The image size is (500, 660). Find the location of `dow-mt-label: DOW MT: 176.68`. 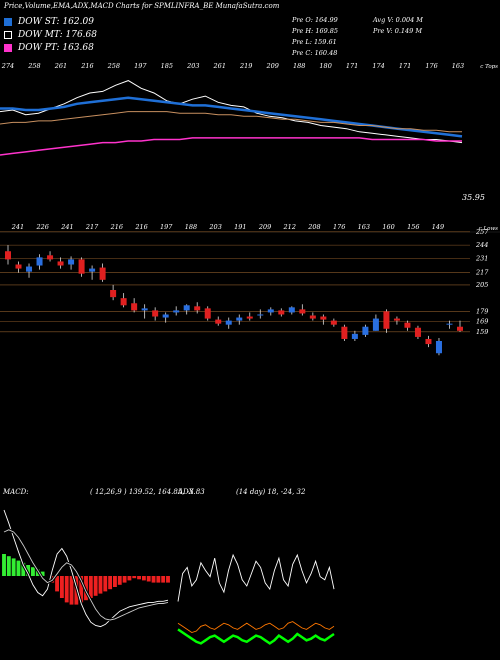

dow-mt-label: DOW MT: 176.68 is located at coordinates (57, 35).